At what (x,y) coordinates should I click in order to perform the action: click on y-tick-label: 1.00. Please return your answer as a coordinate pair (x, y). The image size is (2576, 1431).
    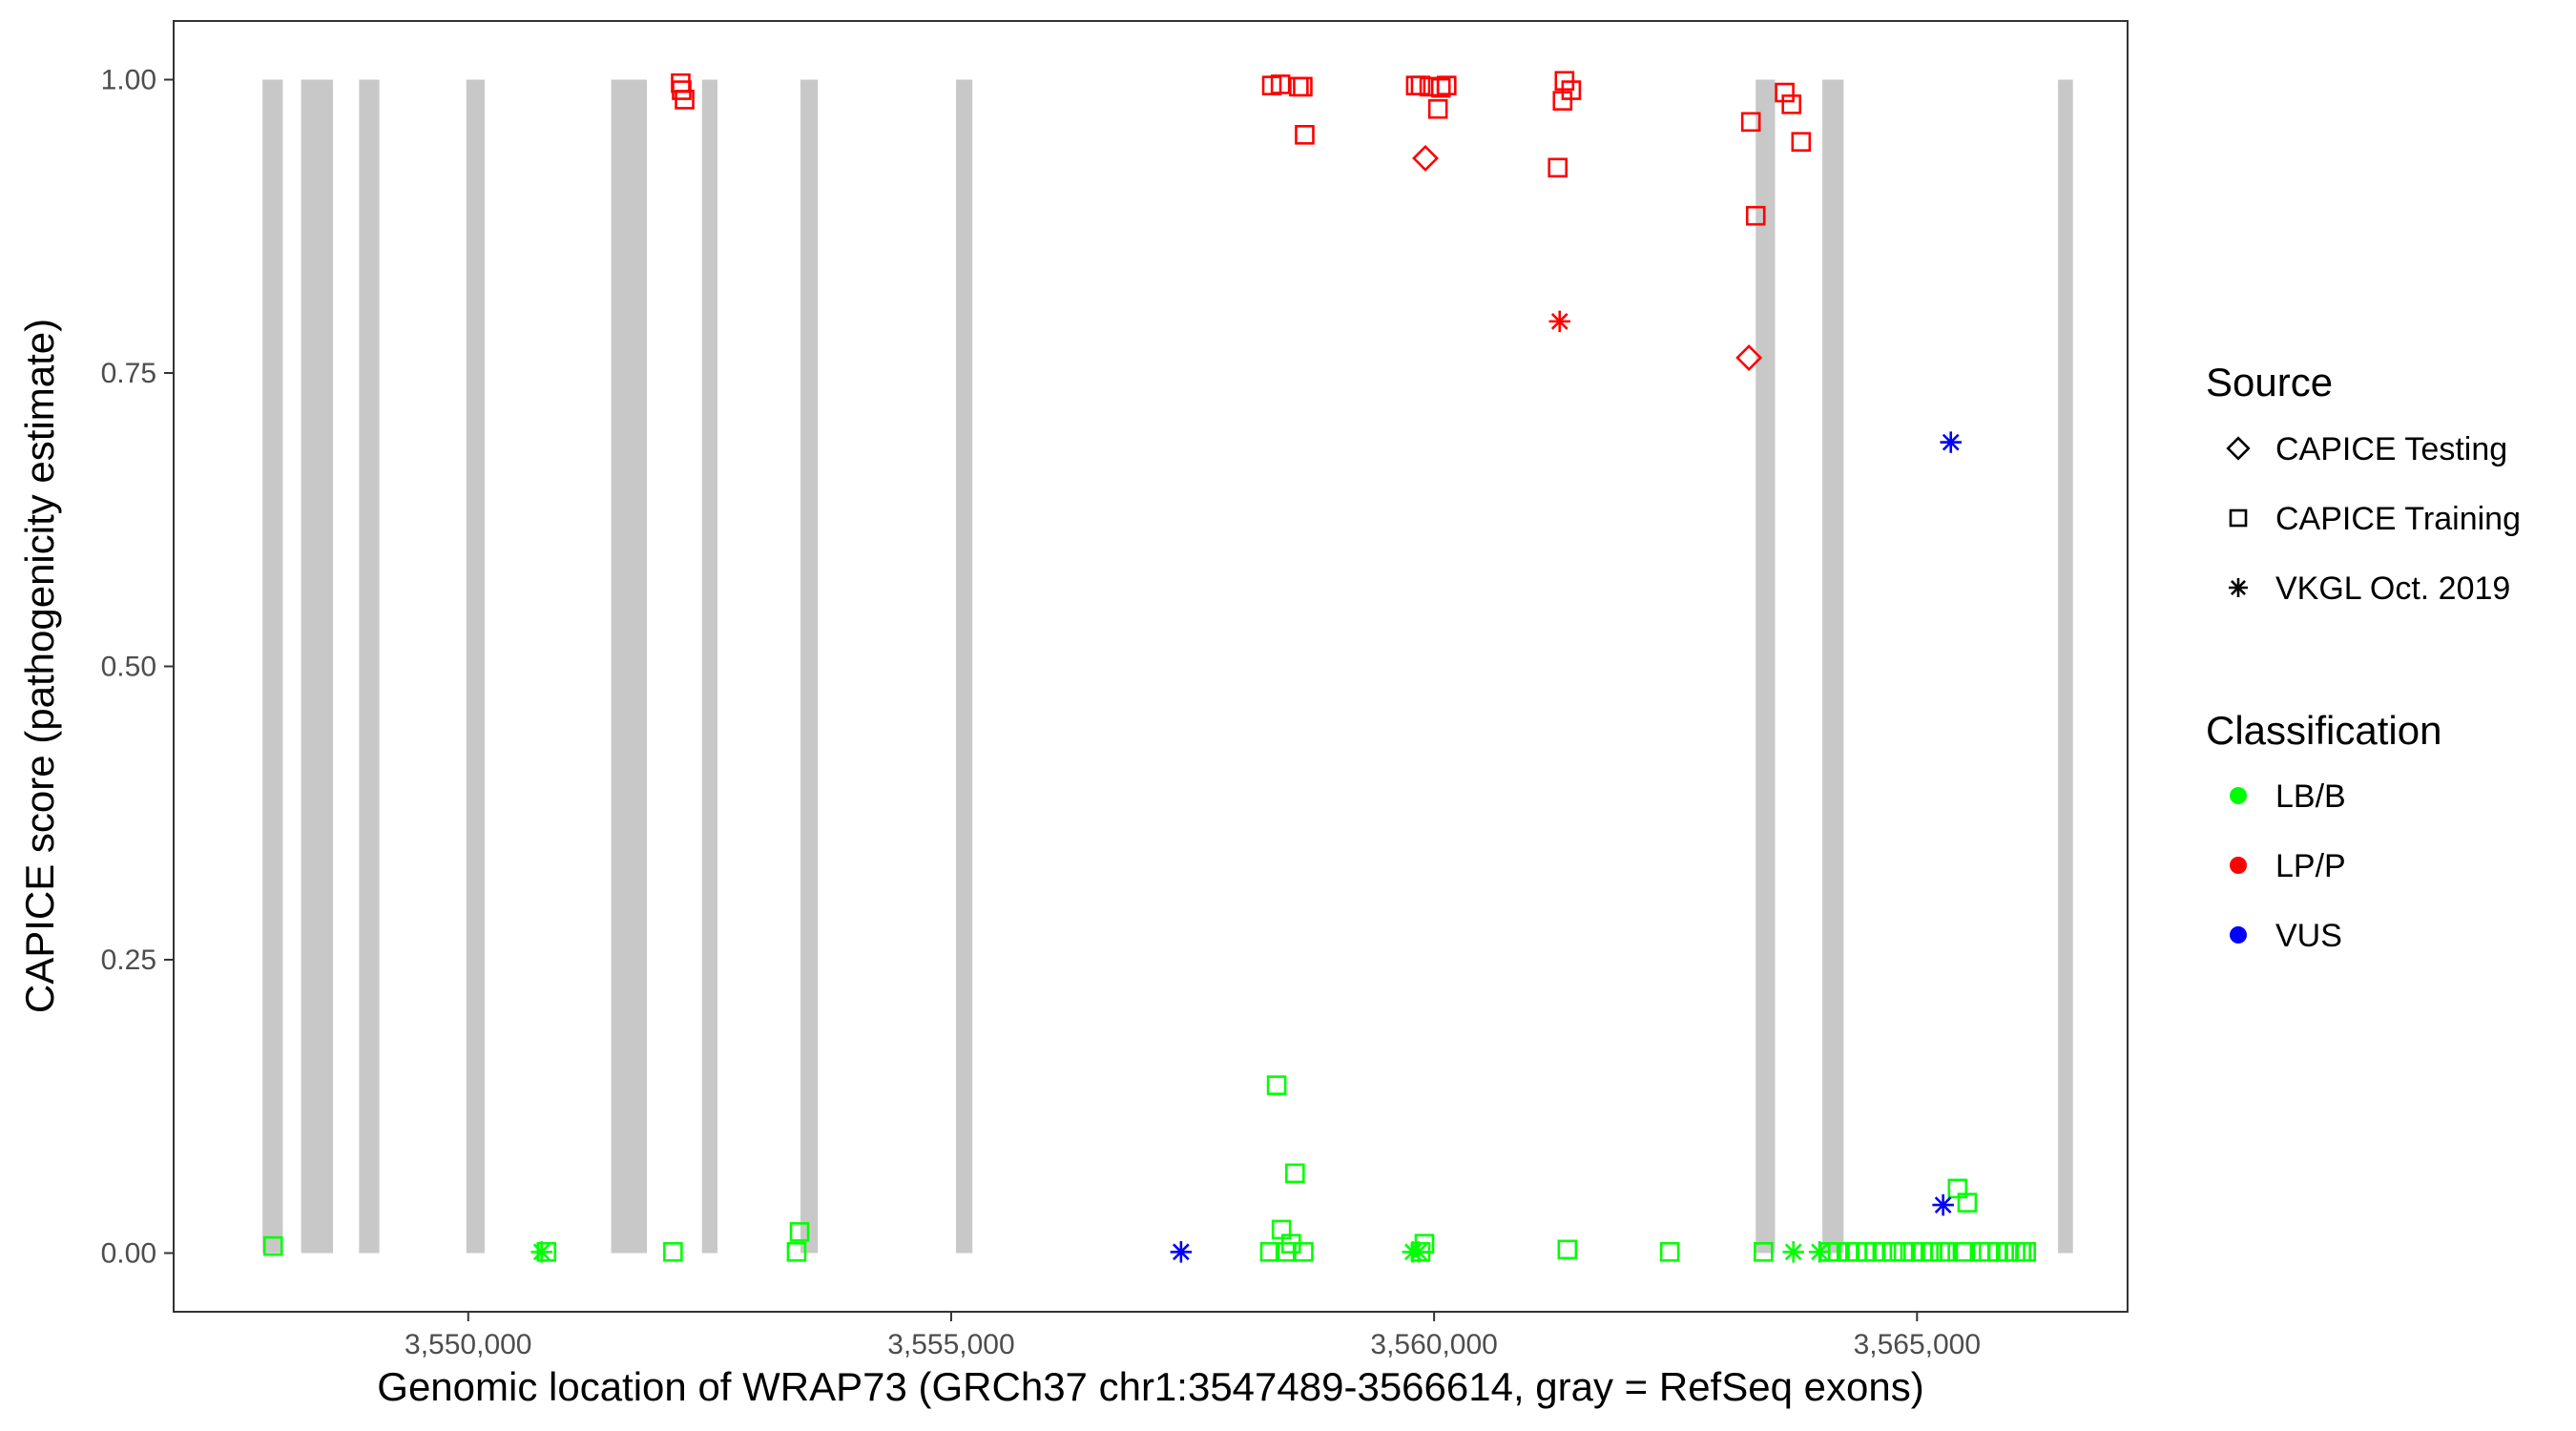
    Looking at the image, I should click on (128, 80).